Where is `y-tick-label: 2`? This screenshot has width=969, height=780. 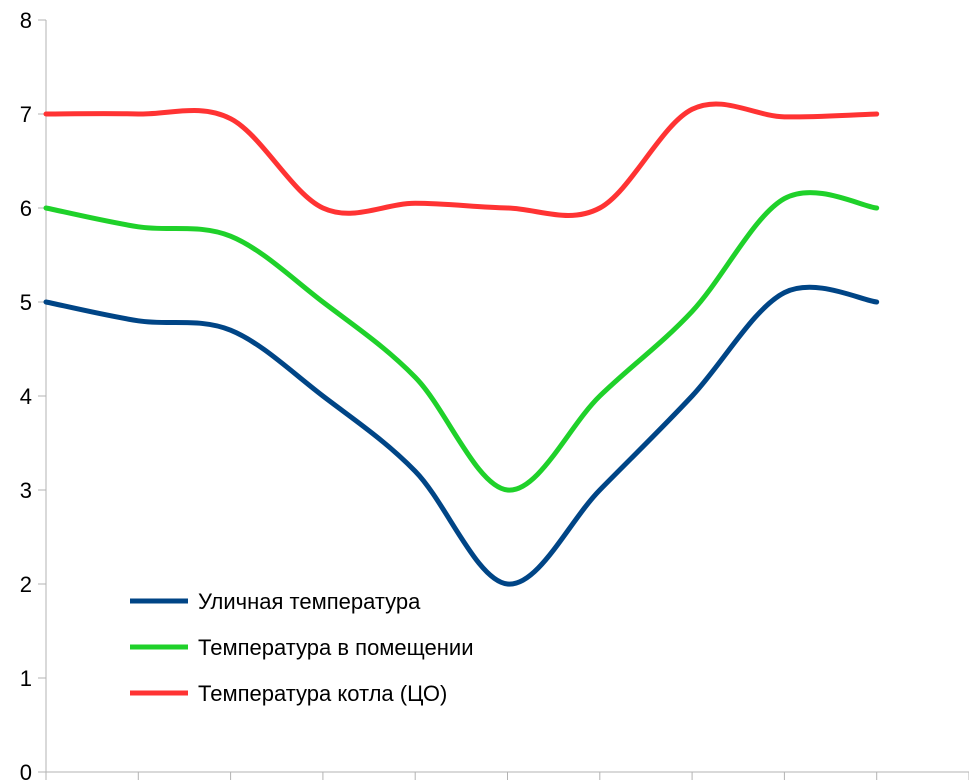
y-tick-label: 2 is located at coordinates (26, 584).